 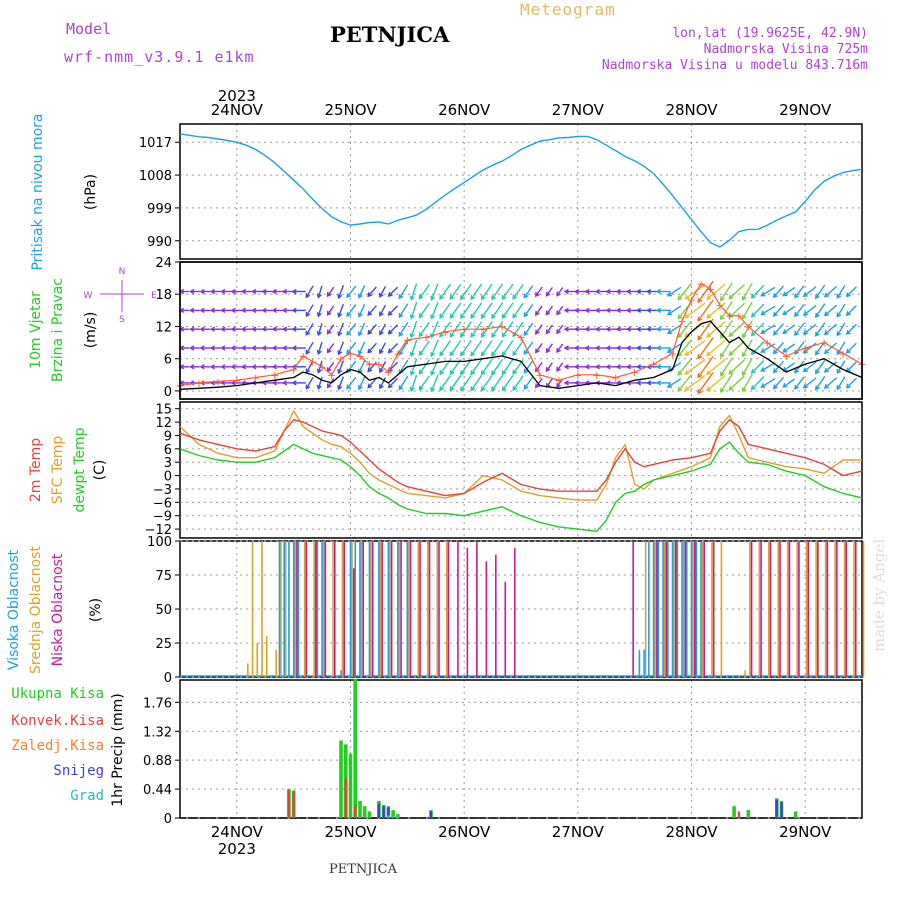 What do you see at coordinates (464, 832) in the screenshot?
I see `bottom-day-label: 26NOV` at bounding box center [464, 832].